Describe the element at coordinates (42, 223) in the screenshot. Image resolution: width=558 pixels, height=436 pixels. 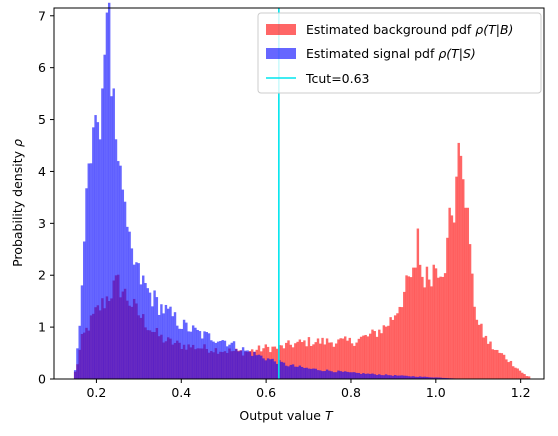
I see `y-tick-label: 3` at that location.